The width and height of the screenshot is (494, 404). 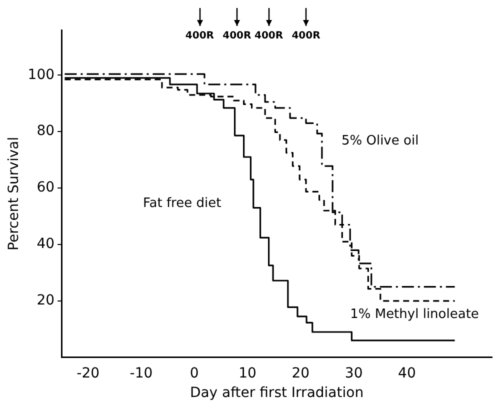 I want to click on y-tick-label: 60, so click(x=45, y=188).